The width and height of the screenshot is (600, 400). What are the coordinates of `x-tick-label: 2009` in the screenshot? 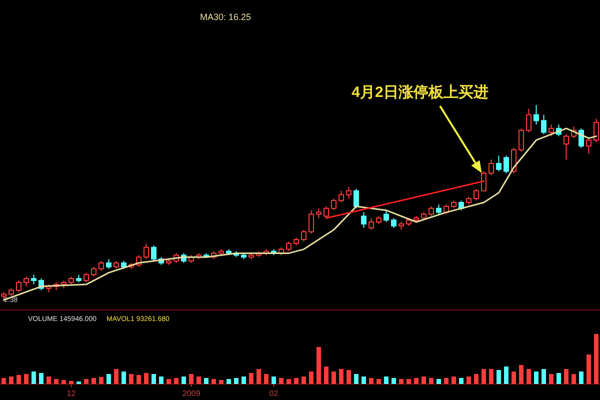 It's located at (191, 393).